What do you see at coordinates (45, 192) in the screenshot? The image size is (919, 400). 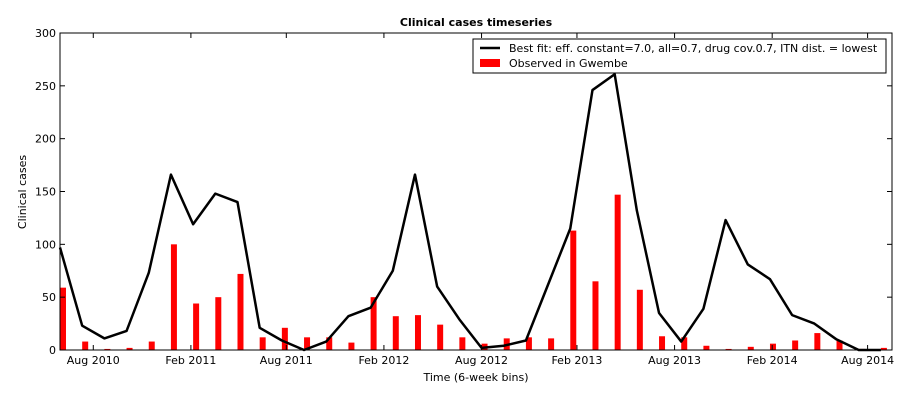 I see `y-tick-label: 150` at bounding box center [45, 192].